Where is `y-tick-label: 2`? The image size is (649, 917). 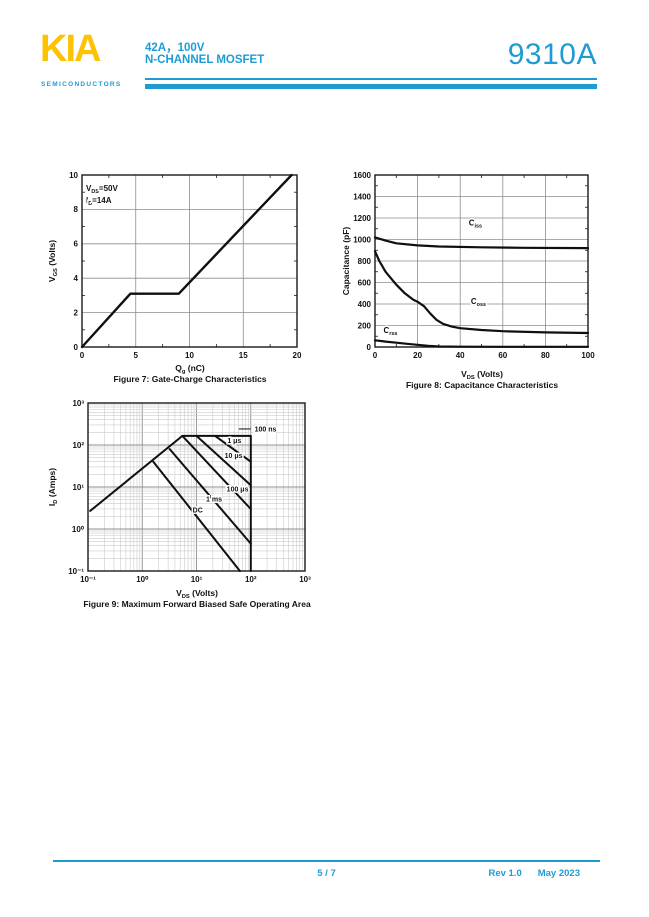
y-tick-label: 2 is located at coordinates (76, 312).